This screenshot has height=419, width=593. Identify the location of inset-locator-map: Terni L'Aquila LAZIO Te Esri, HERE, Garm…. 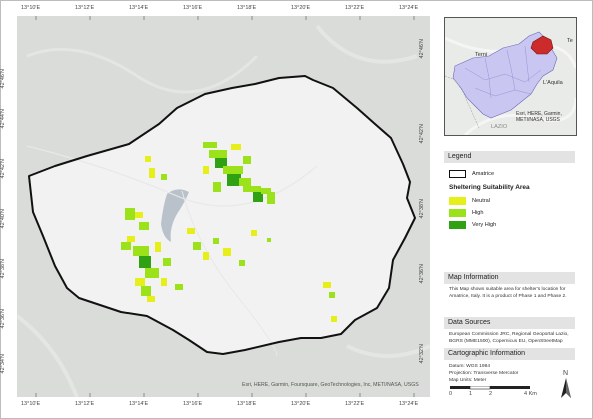
(510, 76).